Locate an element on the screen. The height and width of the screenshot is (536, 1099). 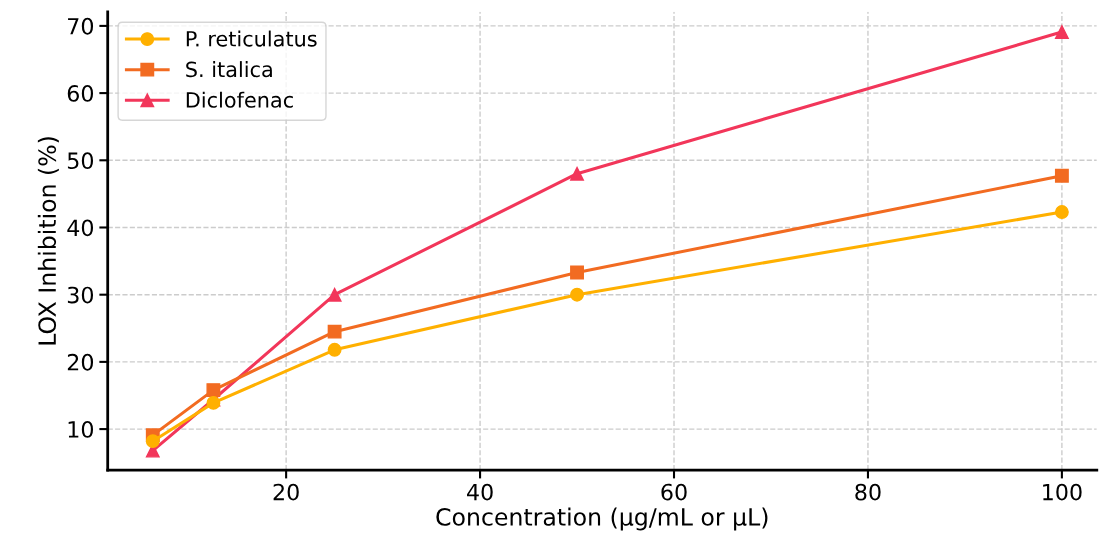
y-tick-label: 70 is located at coordinates (81, 26).